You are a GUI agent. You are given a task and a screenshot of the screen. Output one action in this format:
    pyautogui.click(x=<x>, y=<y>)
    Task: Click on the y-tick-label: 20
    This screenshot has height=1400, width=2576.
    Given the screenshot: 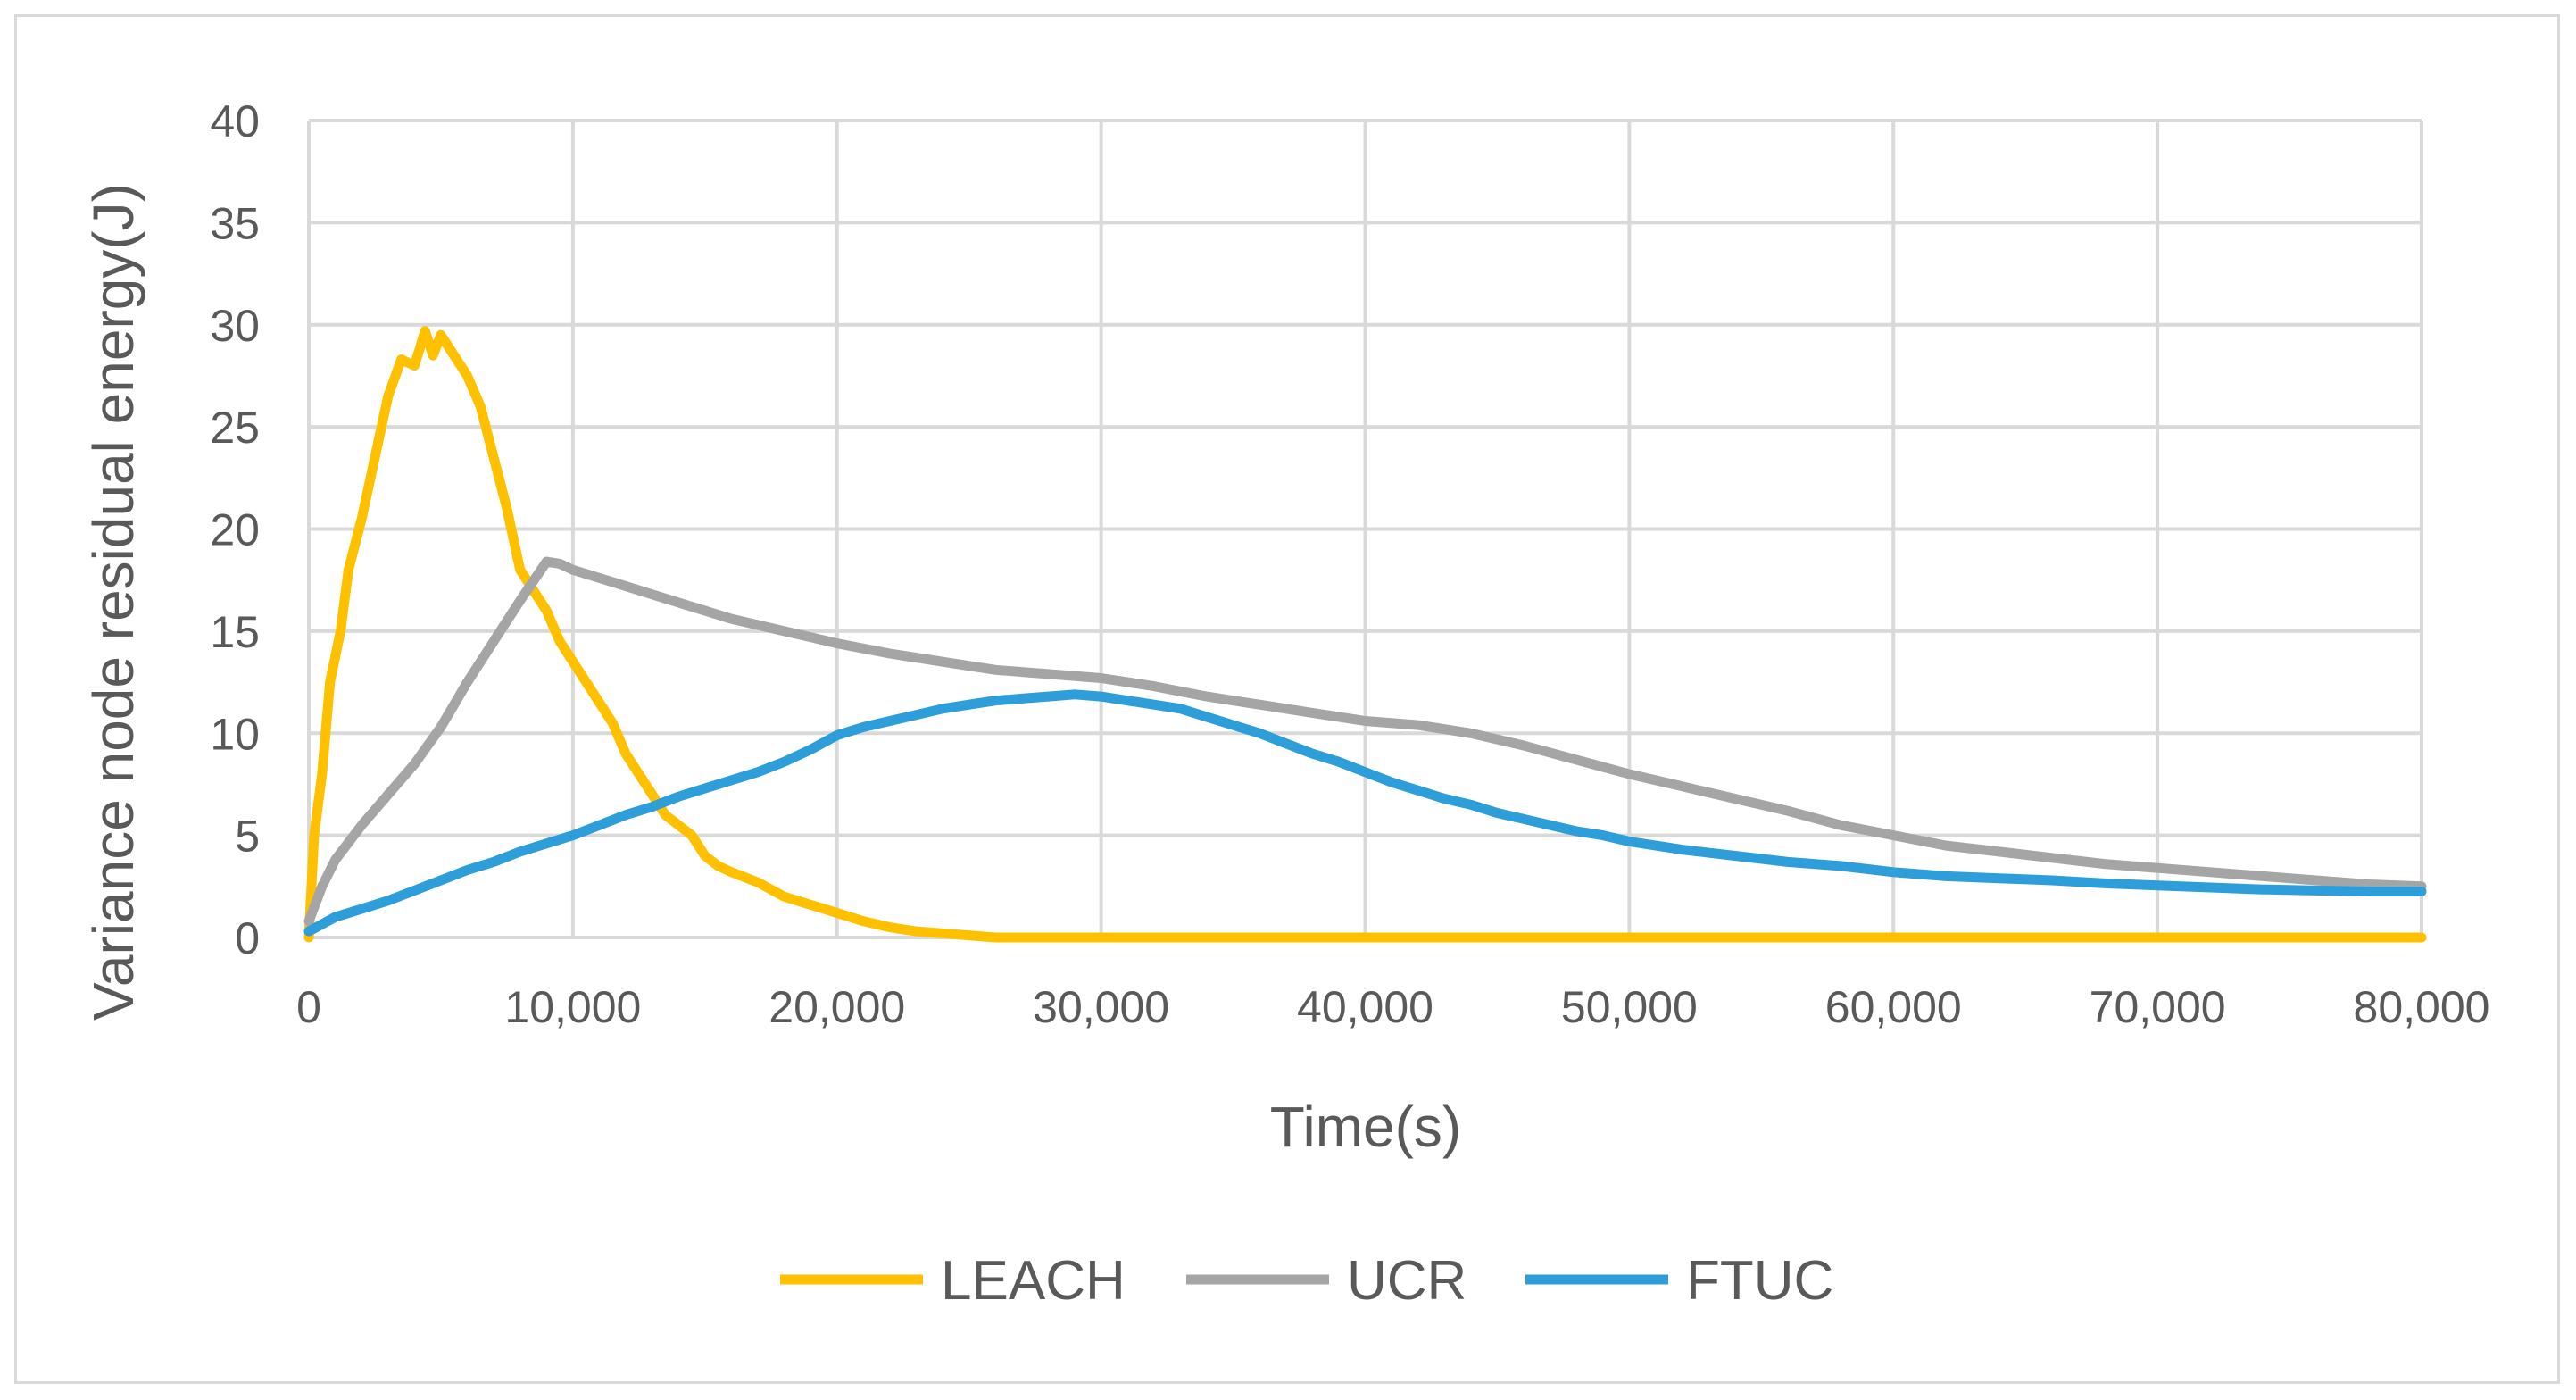 What is the action you would take?
    pyautogui.click(x=235, y=530)
    